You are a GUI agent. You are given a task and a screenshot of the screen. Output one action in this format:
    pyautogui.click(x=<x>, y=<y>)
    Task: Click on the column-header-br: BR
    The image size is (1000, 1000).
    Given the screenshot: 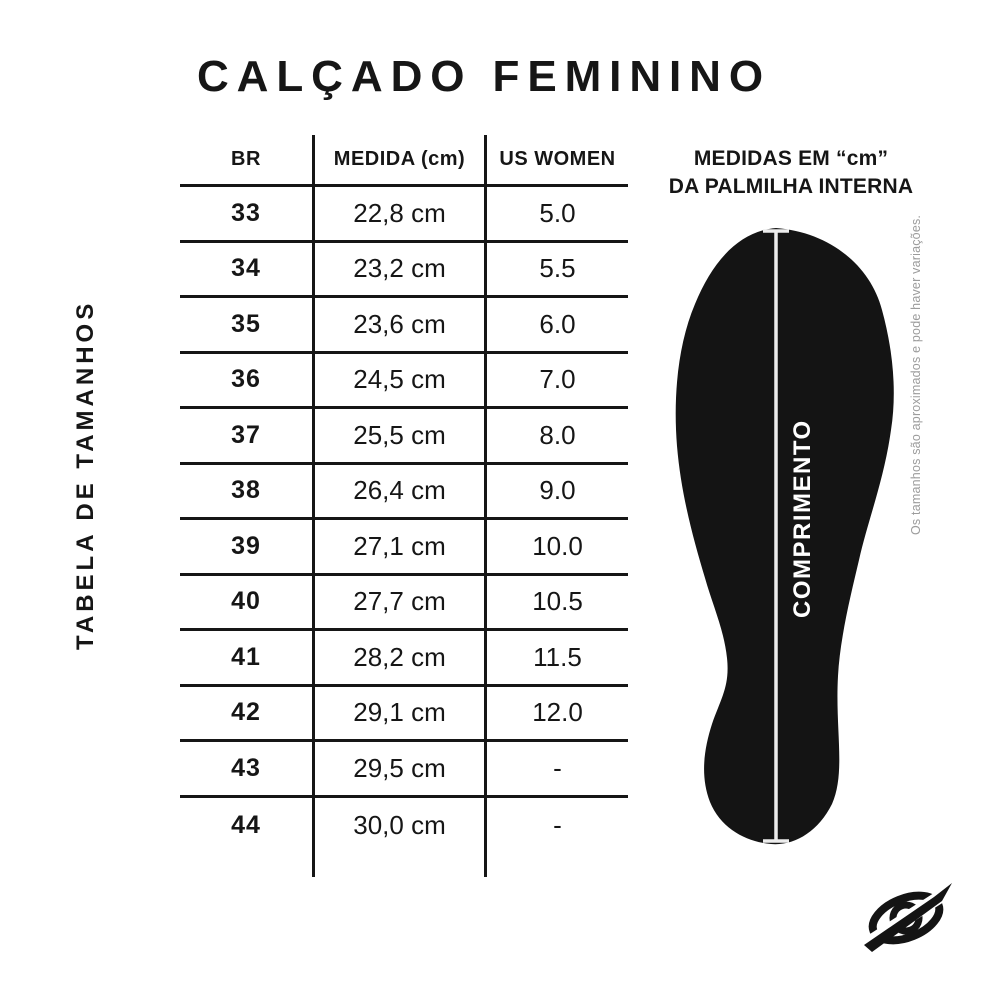 What is the action you would take?
    pyautogui.click(x=247, y=161)
    